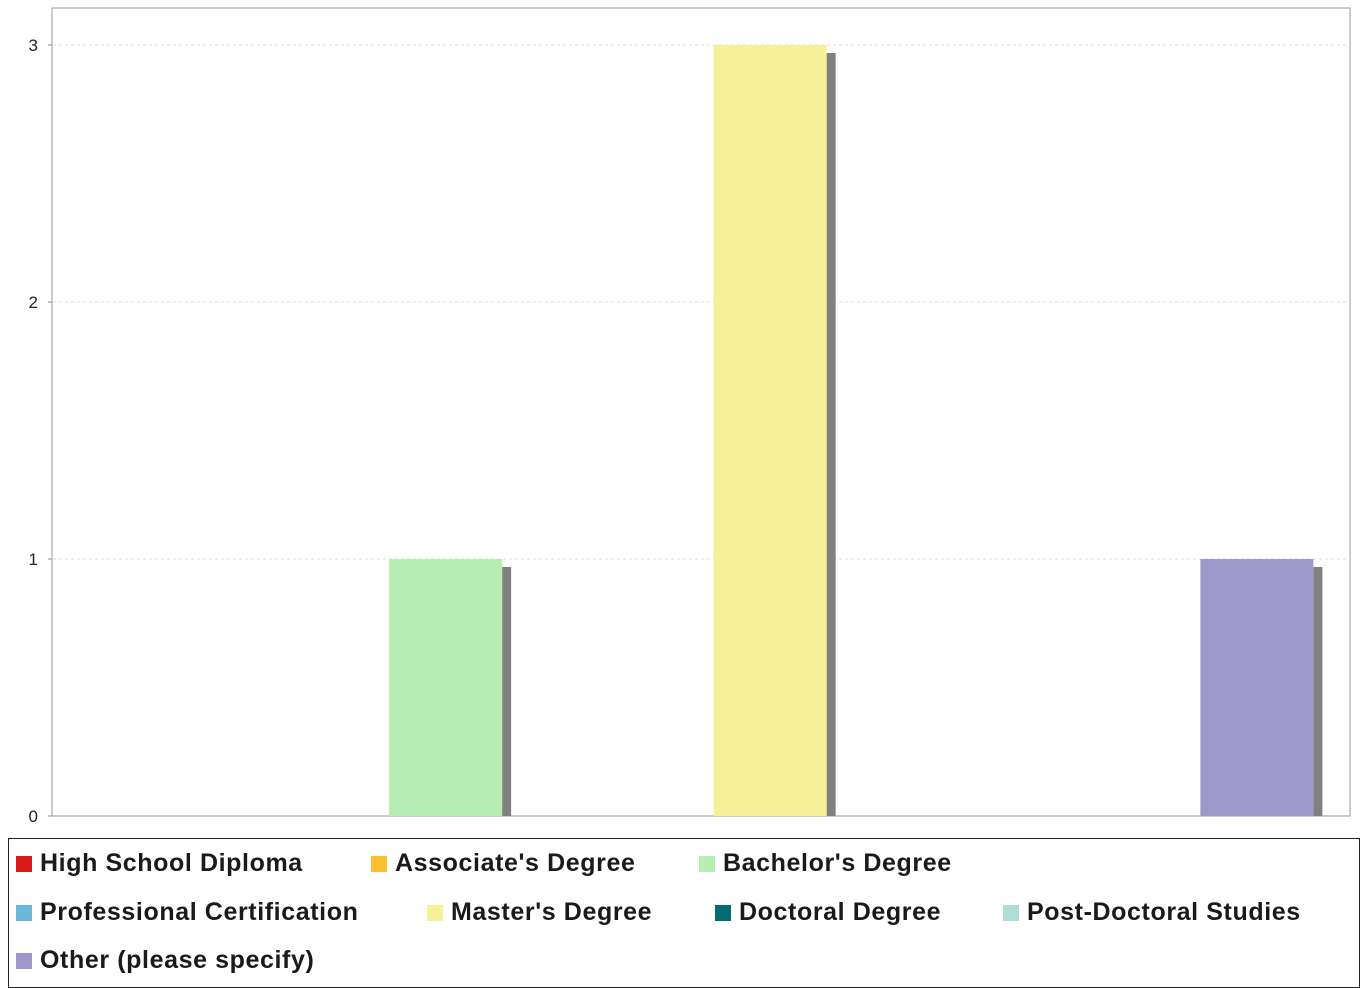  I want to click on y-tick-label: 1, so click(33, 559).